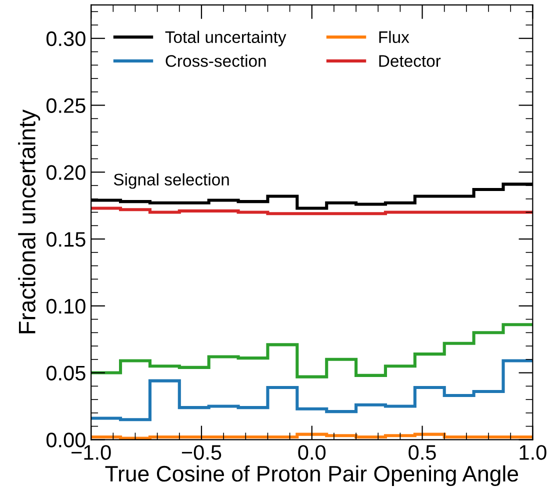 The image size is (552, 494). What do you see at coordinates (533, 452) in the screenshot?
I see `x-tick-label: 1.0` at bounding box center [533, 452].